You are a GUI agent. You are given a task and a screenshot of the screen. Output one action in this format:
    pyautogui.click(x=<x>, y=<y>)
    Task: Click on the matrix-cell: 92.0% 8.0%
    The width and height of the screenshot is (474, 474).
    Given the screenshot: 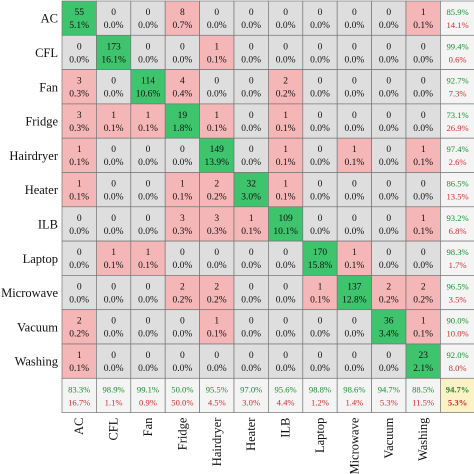 What is the action you would take?
    pyautogui.click(x=457, y=361)
    